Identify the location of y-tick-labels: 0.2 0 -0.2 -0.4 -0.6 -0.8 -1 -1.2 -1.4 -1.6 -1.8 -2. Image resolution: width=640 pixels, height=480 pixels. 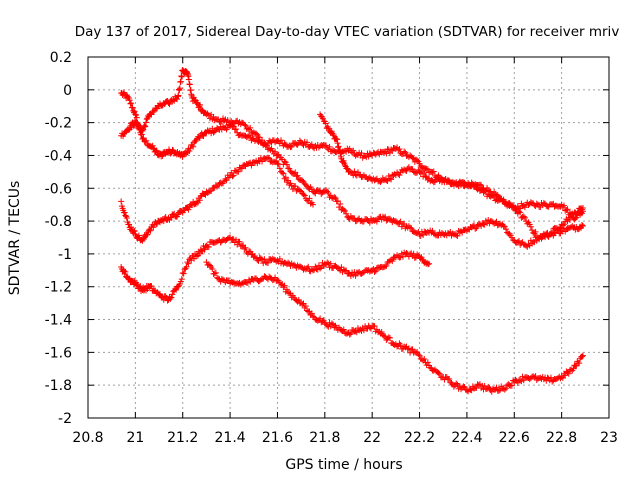
(58, 238).